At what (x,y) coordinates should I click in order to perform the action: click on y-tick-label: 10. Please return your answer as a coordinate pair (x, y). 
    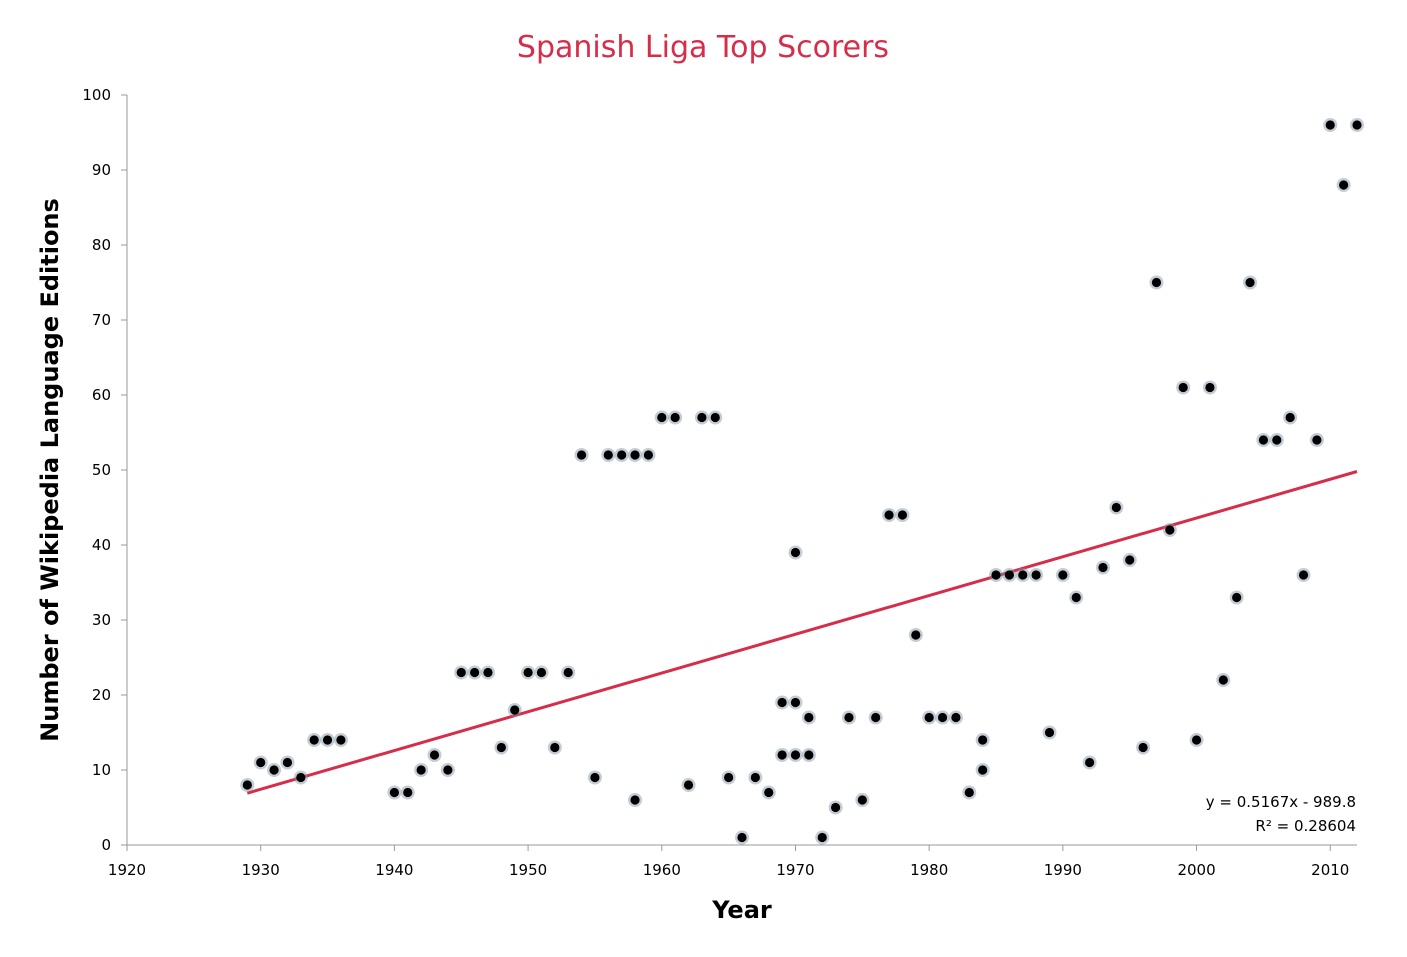
    Looking at the image, I should click on (101, 770).